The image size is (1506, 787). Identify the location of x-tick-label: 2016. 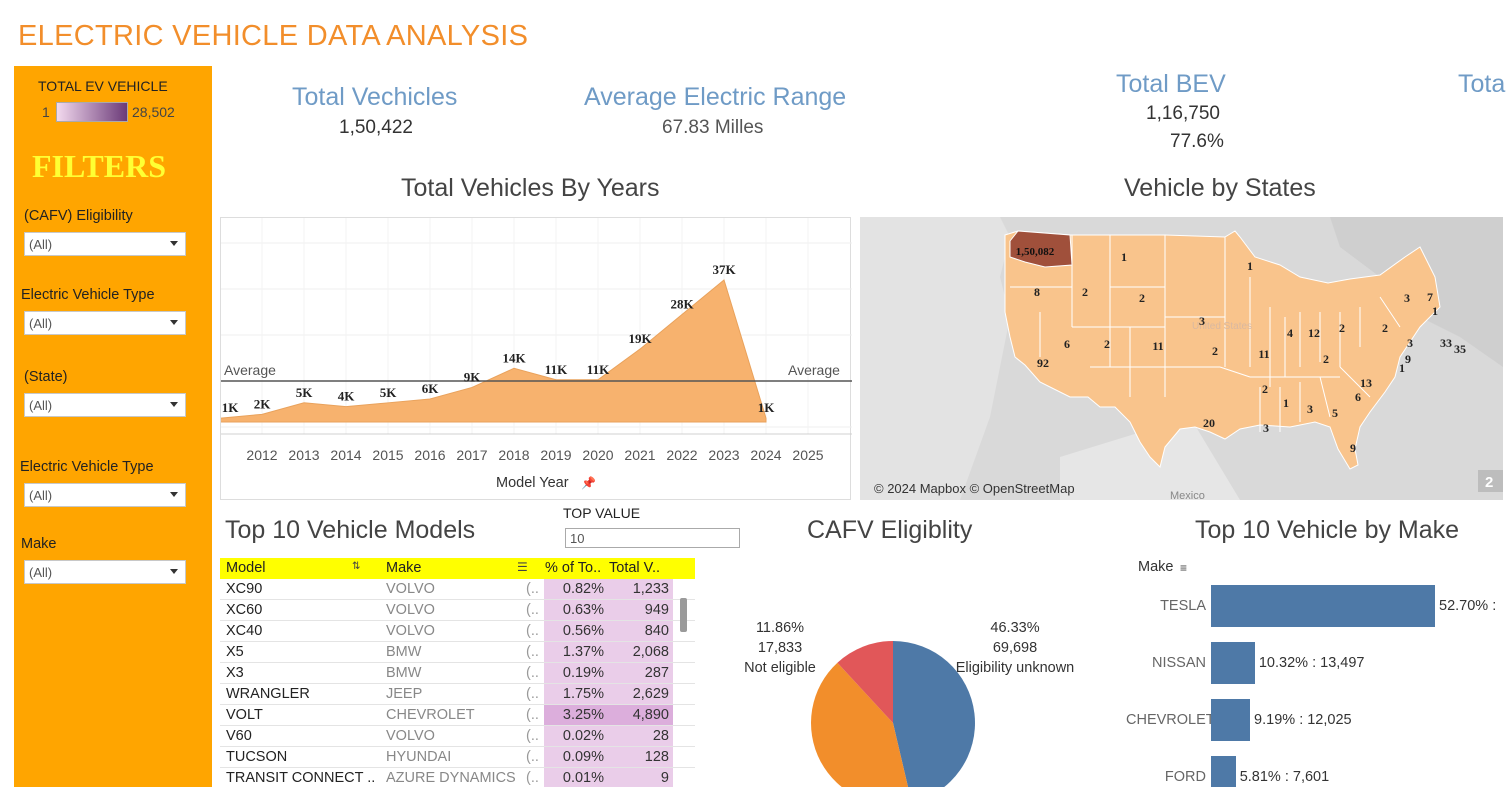
(429, 455).